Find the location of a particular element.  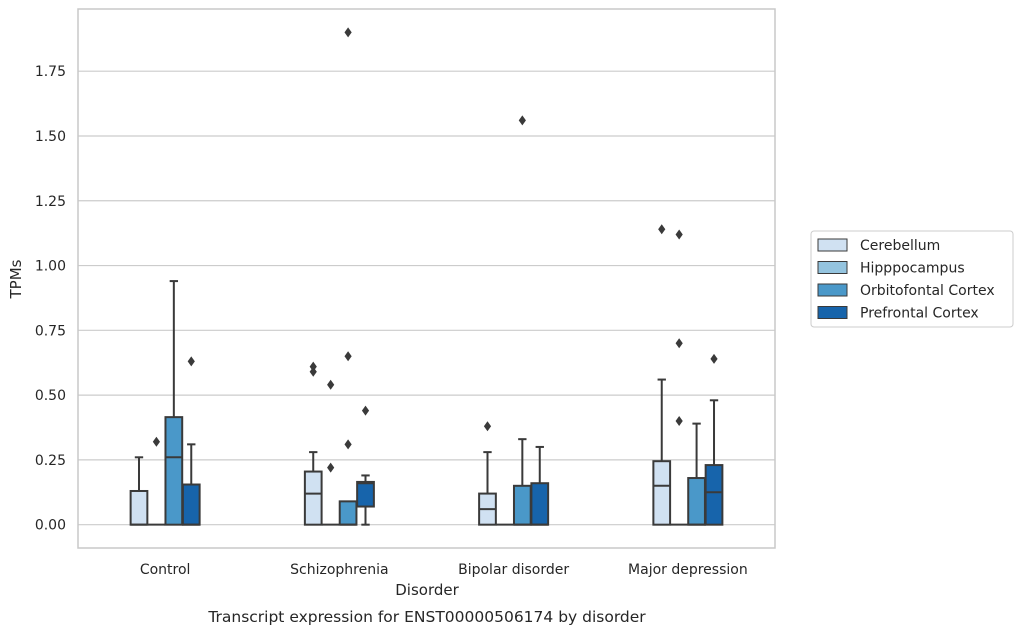

legend-label: Cerebellum is located at coordinates (900, 246).